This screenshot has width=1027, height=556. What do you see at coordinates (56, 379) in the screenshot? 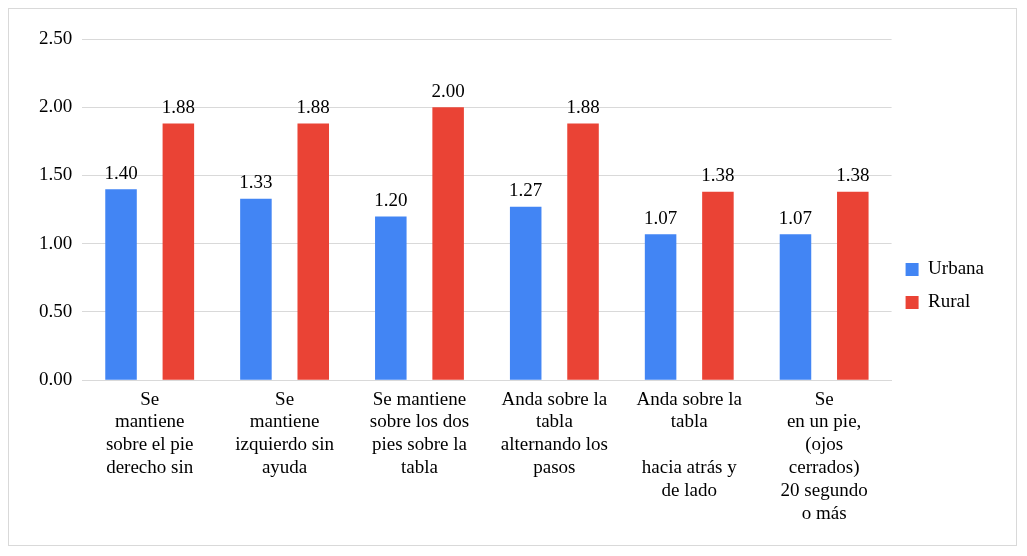
I see `y-tick-label: 0.00` at bounding box center [56, 379].